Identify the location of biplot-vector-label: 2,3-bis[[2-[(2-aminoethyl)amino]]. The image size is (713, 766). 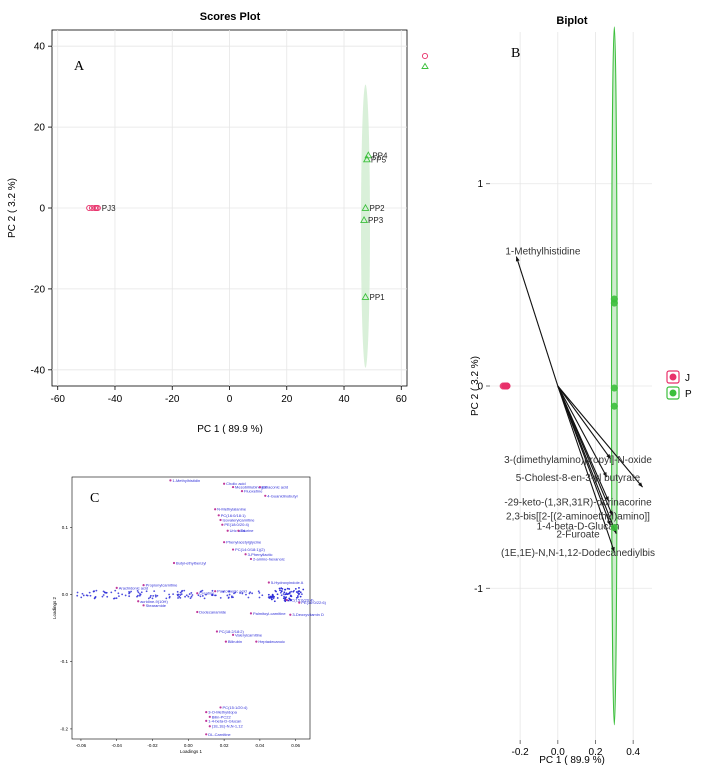
(578, 516).